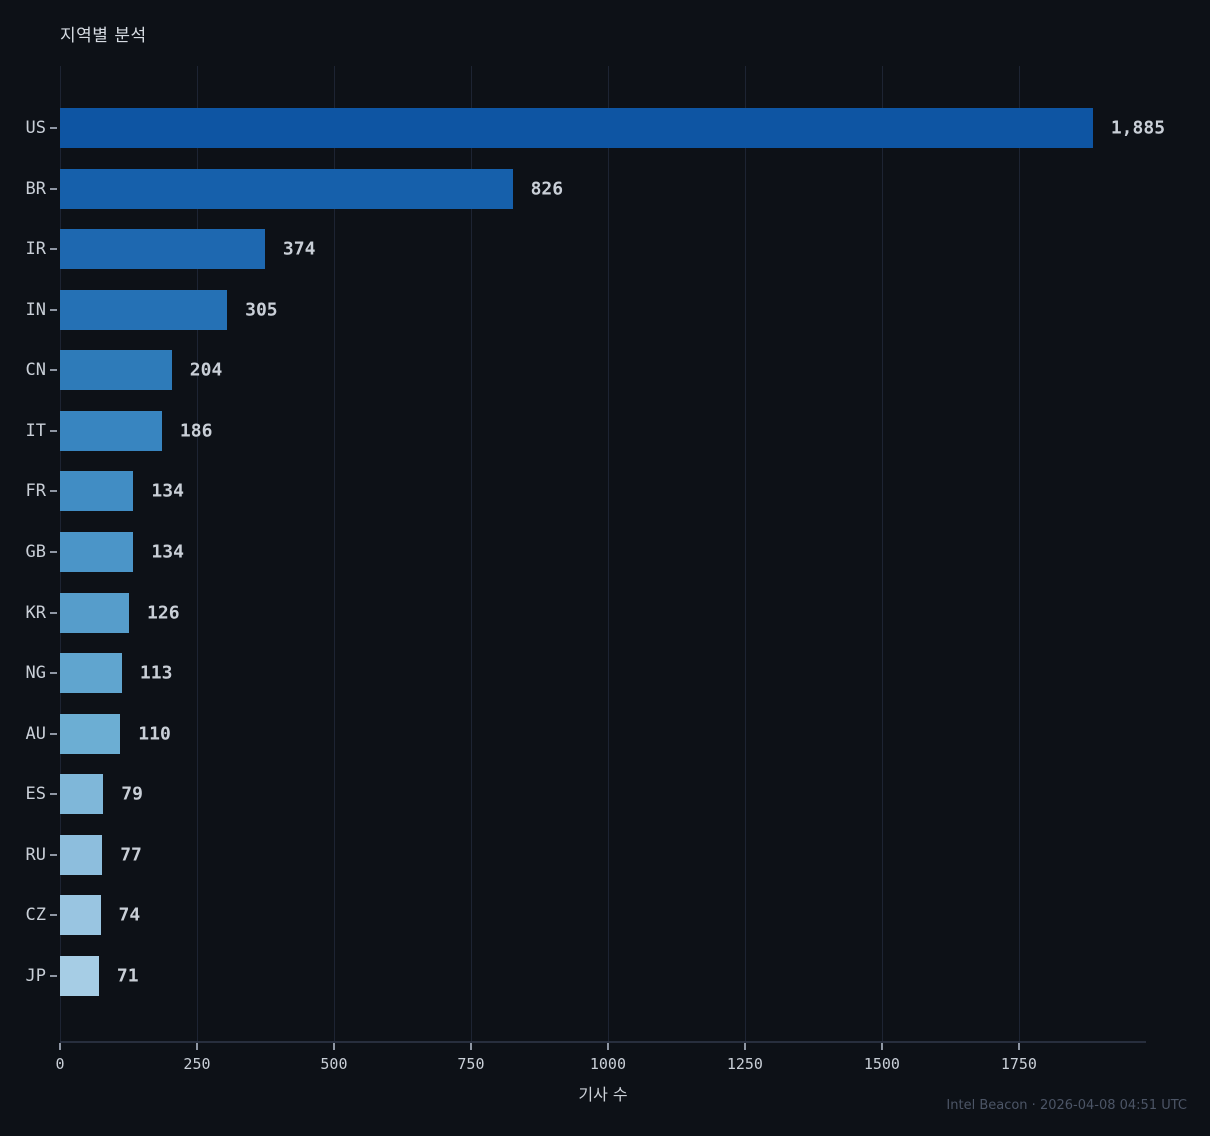  I want to click on bar-RU, so click(81, 854).